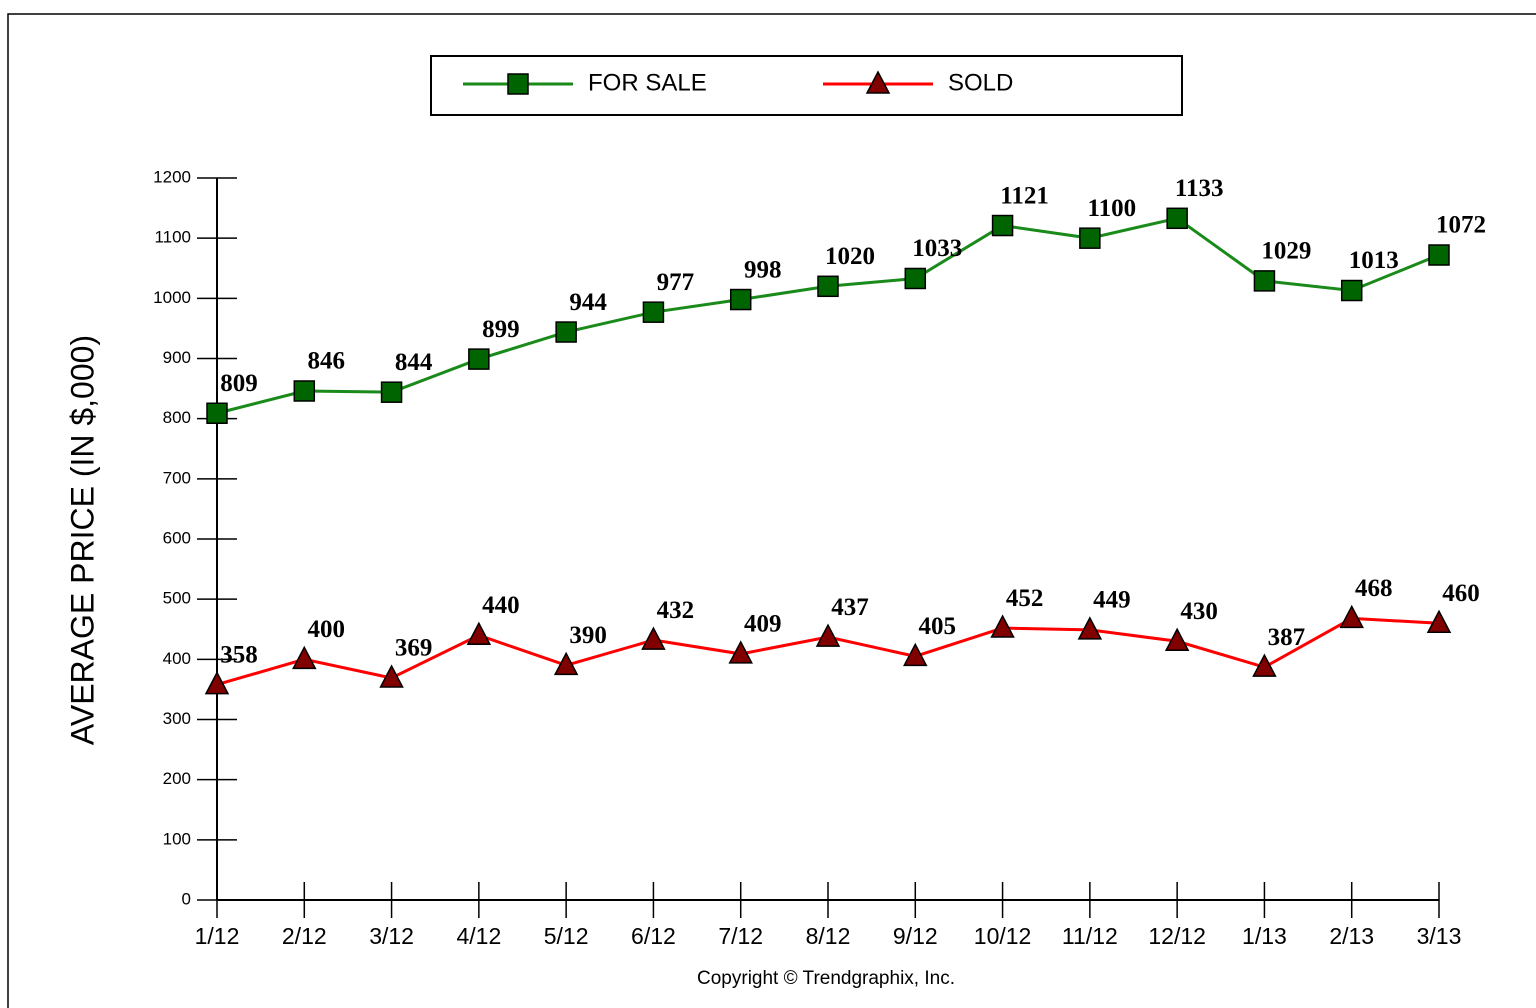 The width and height of the screenshot is (1536, 1008). Describe the element at coordinates (850, 256) in the screenshot. I see `data-label: 1020` at that location.